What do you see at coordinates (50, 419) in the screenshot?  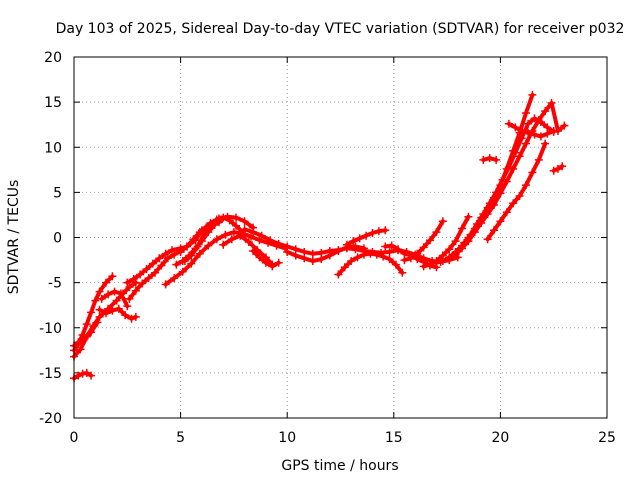 I see `y-tick-label: -20` at bounding box center [50, 419].